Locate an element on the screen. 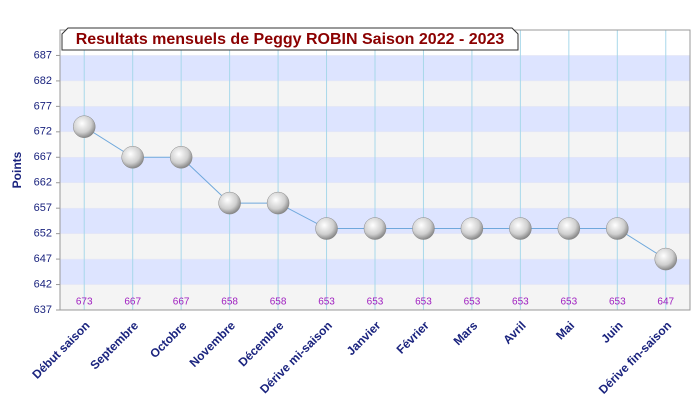 This screenshot has width=700, height=420. y-tick-label: 677 is located at coordinates (43, 106).